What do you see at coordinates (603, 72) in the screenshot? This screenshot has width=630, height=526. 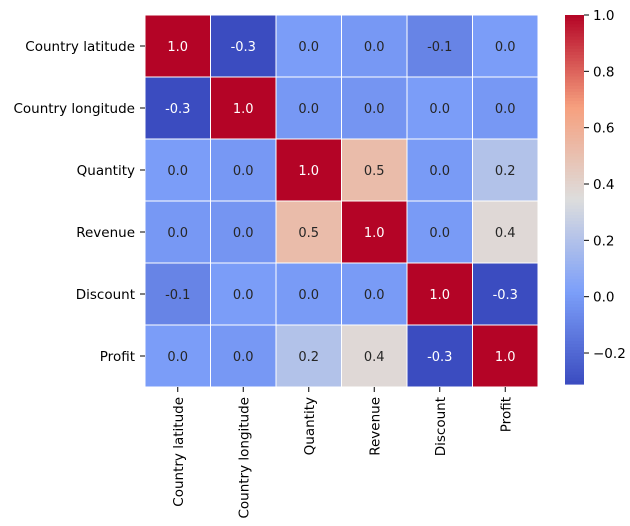 I see `colorbar-tick-label: 0.8` at bounding box center [603, 72].